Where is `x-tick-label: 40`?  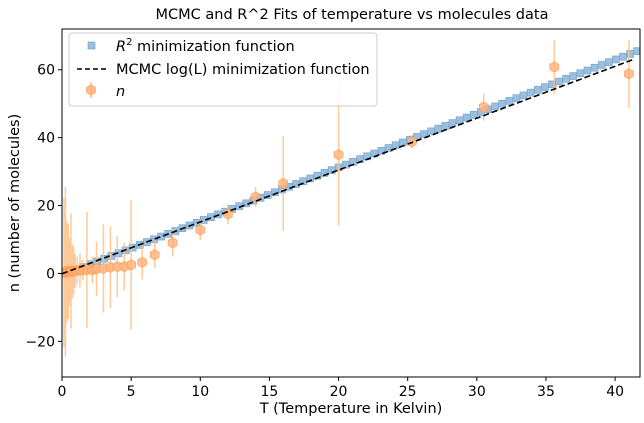 x-tick-label: 40 is located at coordinates (615, 392).